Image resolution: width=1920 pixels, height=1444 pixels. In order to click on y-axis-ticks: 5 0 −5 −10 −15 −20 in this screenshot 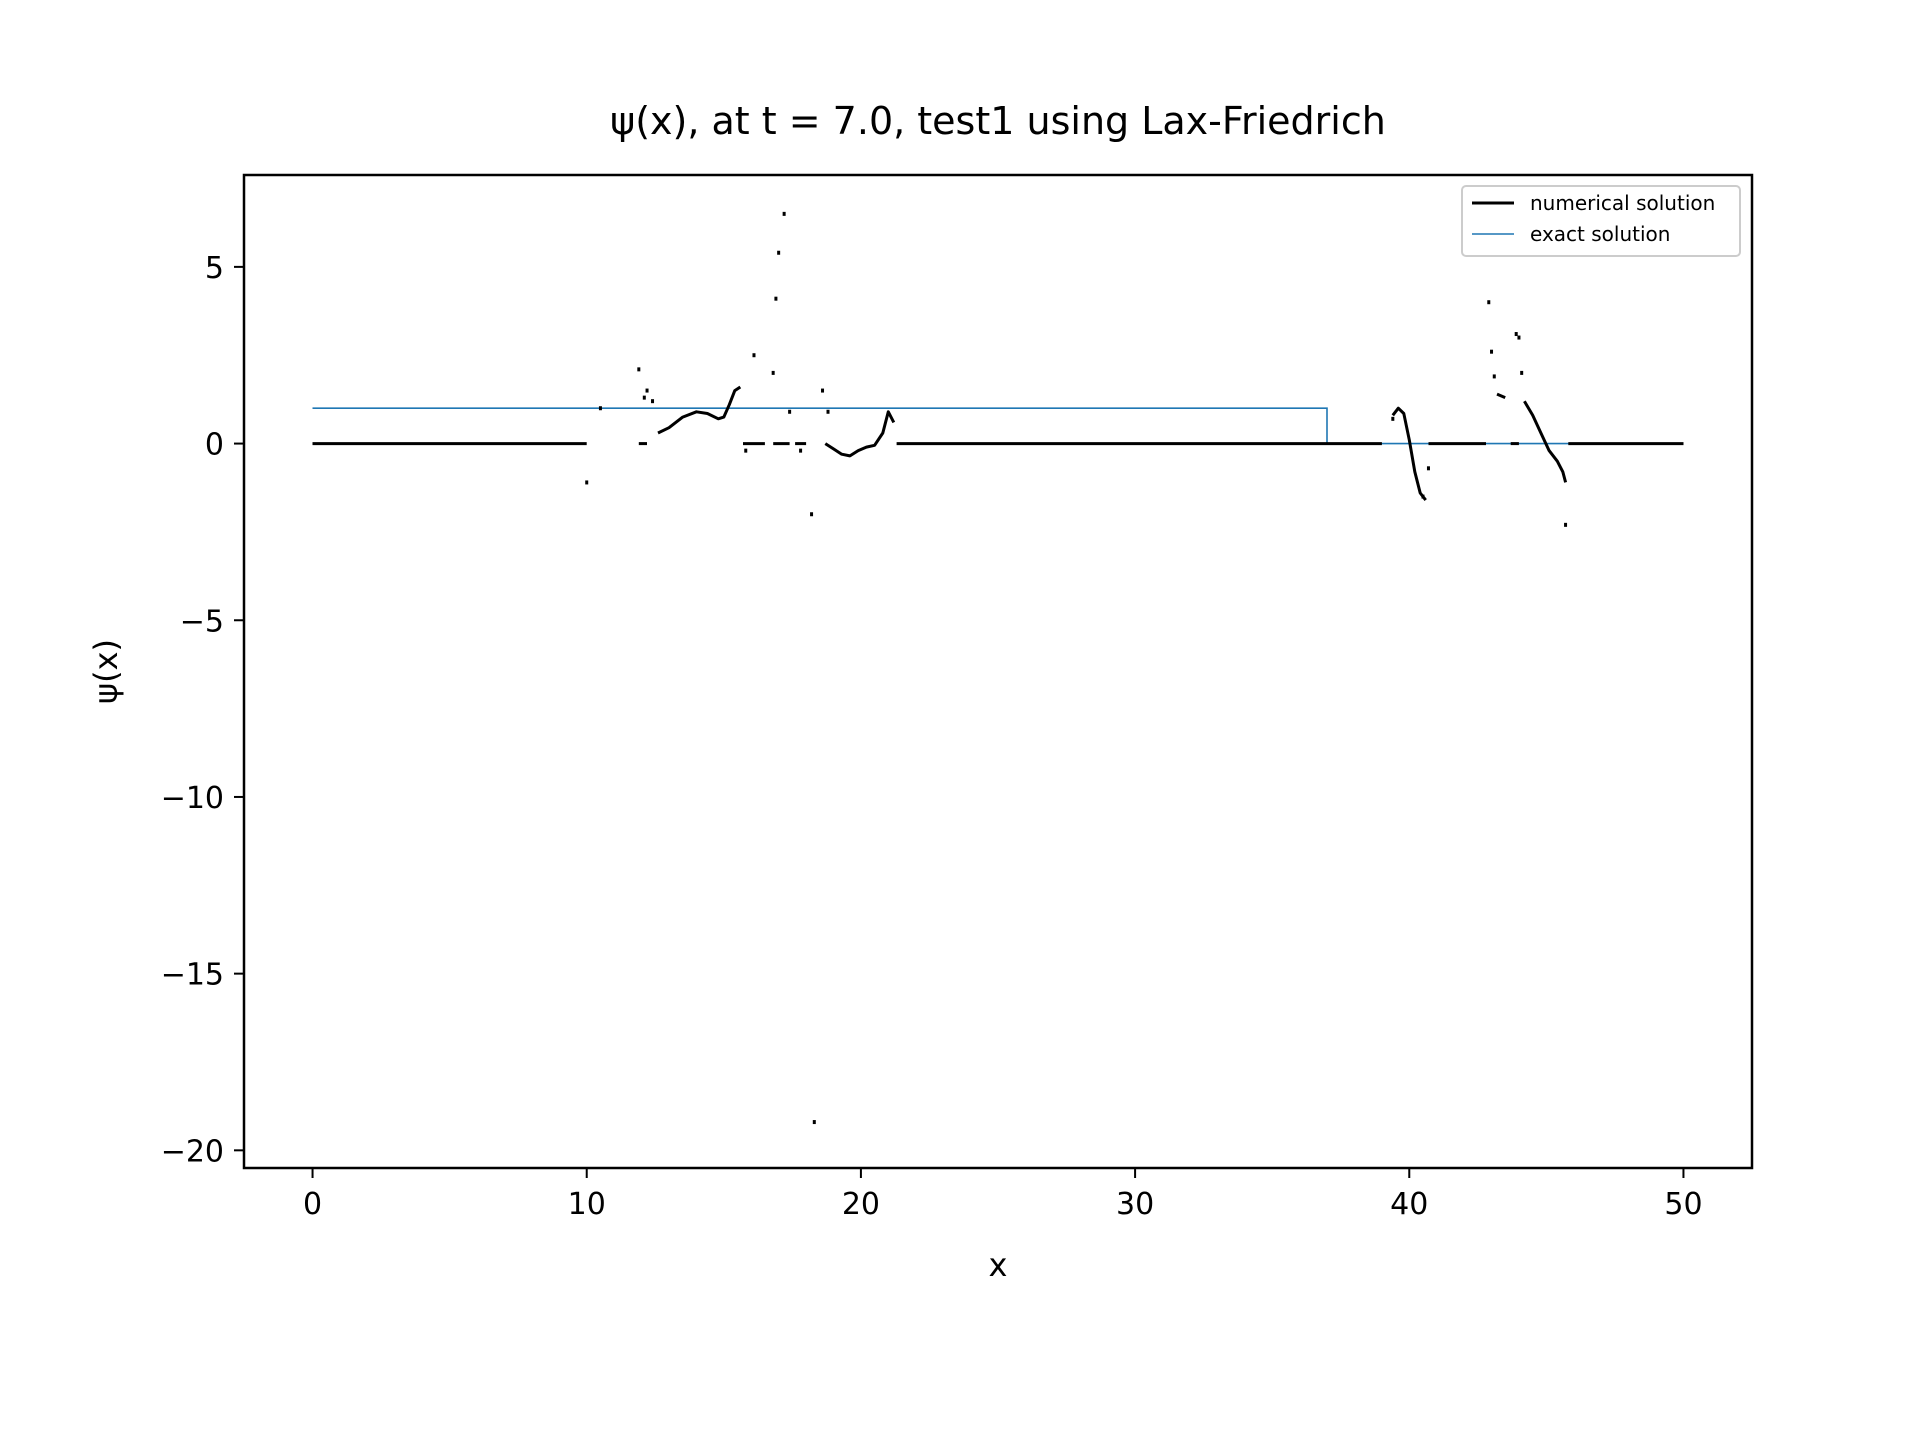, I will do `click(202, 710)`.